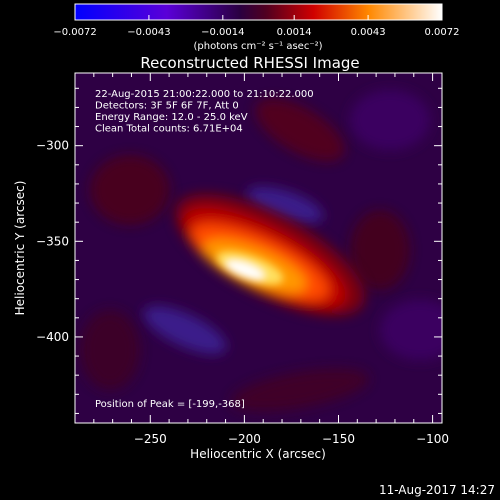  What do you see at coordinates (52, 241) in the screenshot?
I see `y-tick-label: −350` at bounding box center [52, 241].